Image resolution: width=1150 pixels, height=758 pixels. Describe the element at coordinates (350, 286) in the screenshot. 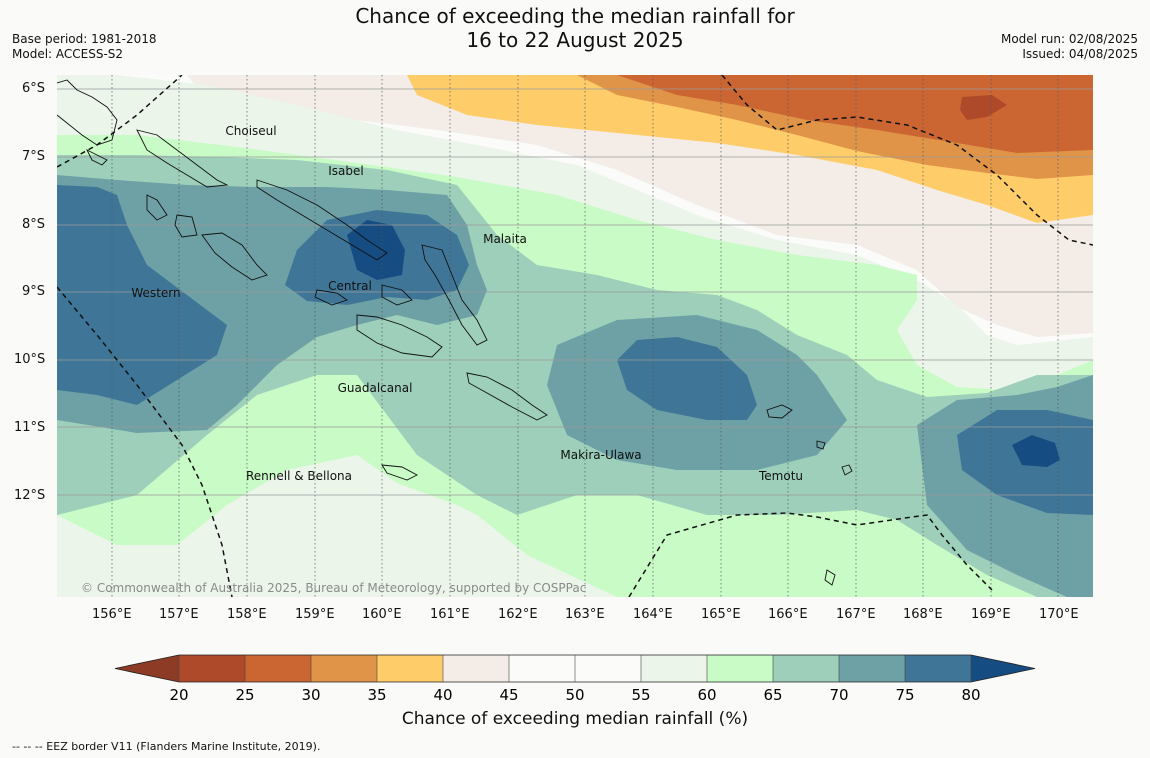

I see `label-central: Central` at that location.